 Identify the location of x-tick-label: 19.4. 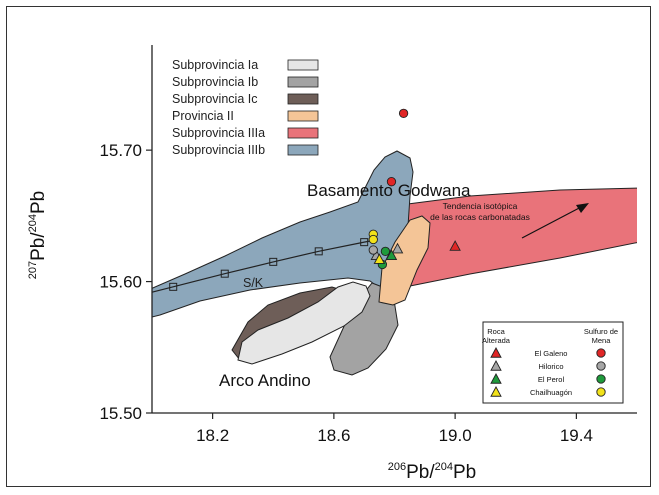
(576, 435).